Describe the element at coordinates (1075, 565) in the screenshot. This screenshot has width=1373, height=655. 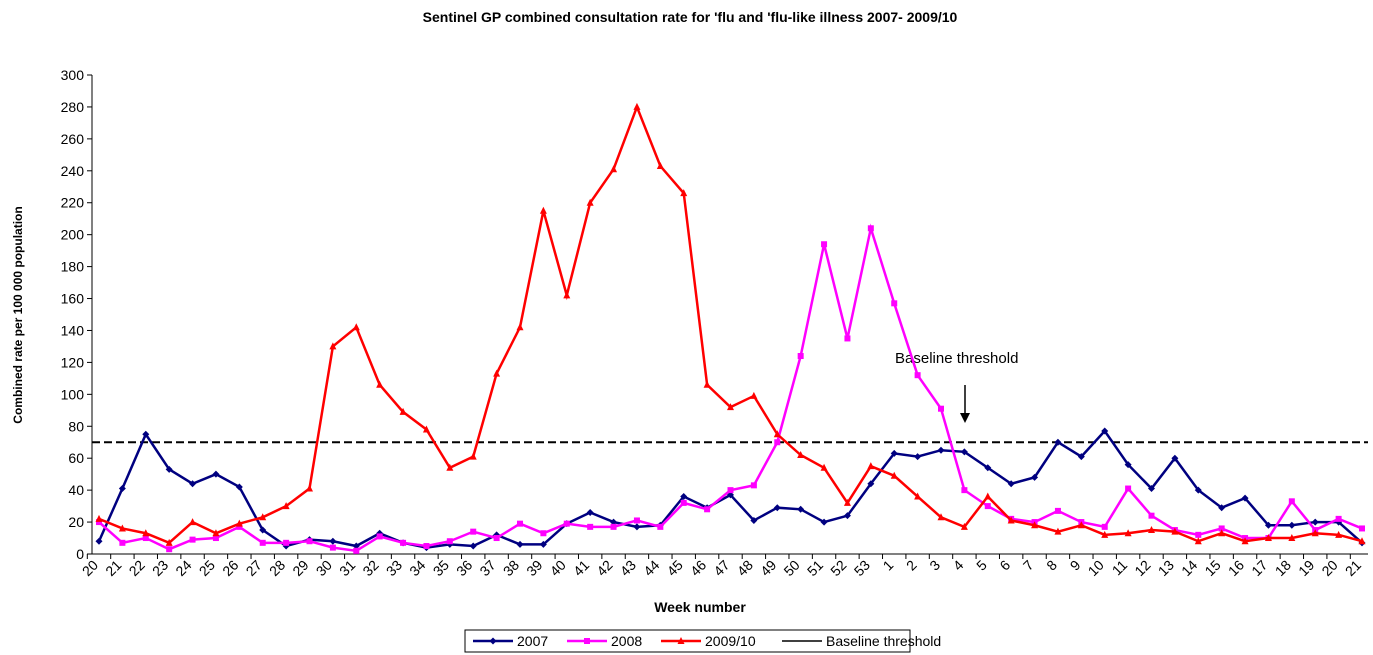
I see `x-tick-label: 9` at that location.